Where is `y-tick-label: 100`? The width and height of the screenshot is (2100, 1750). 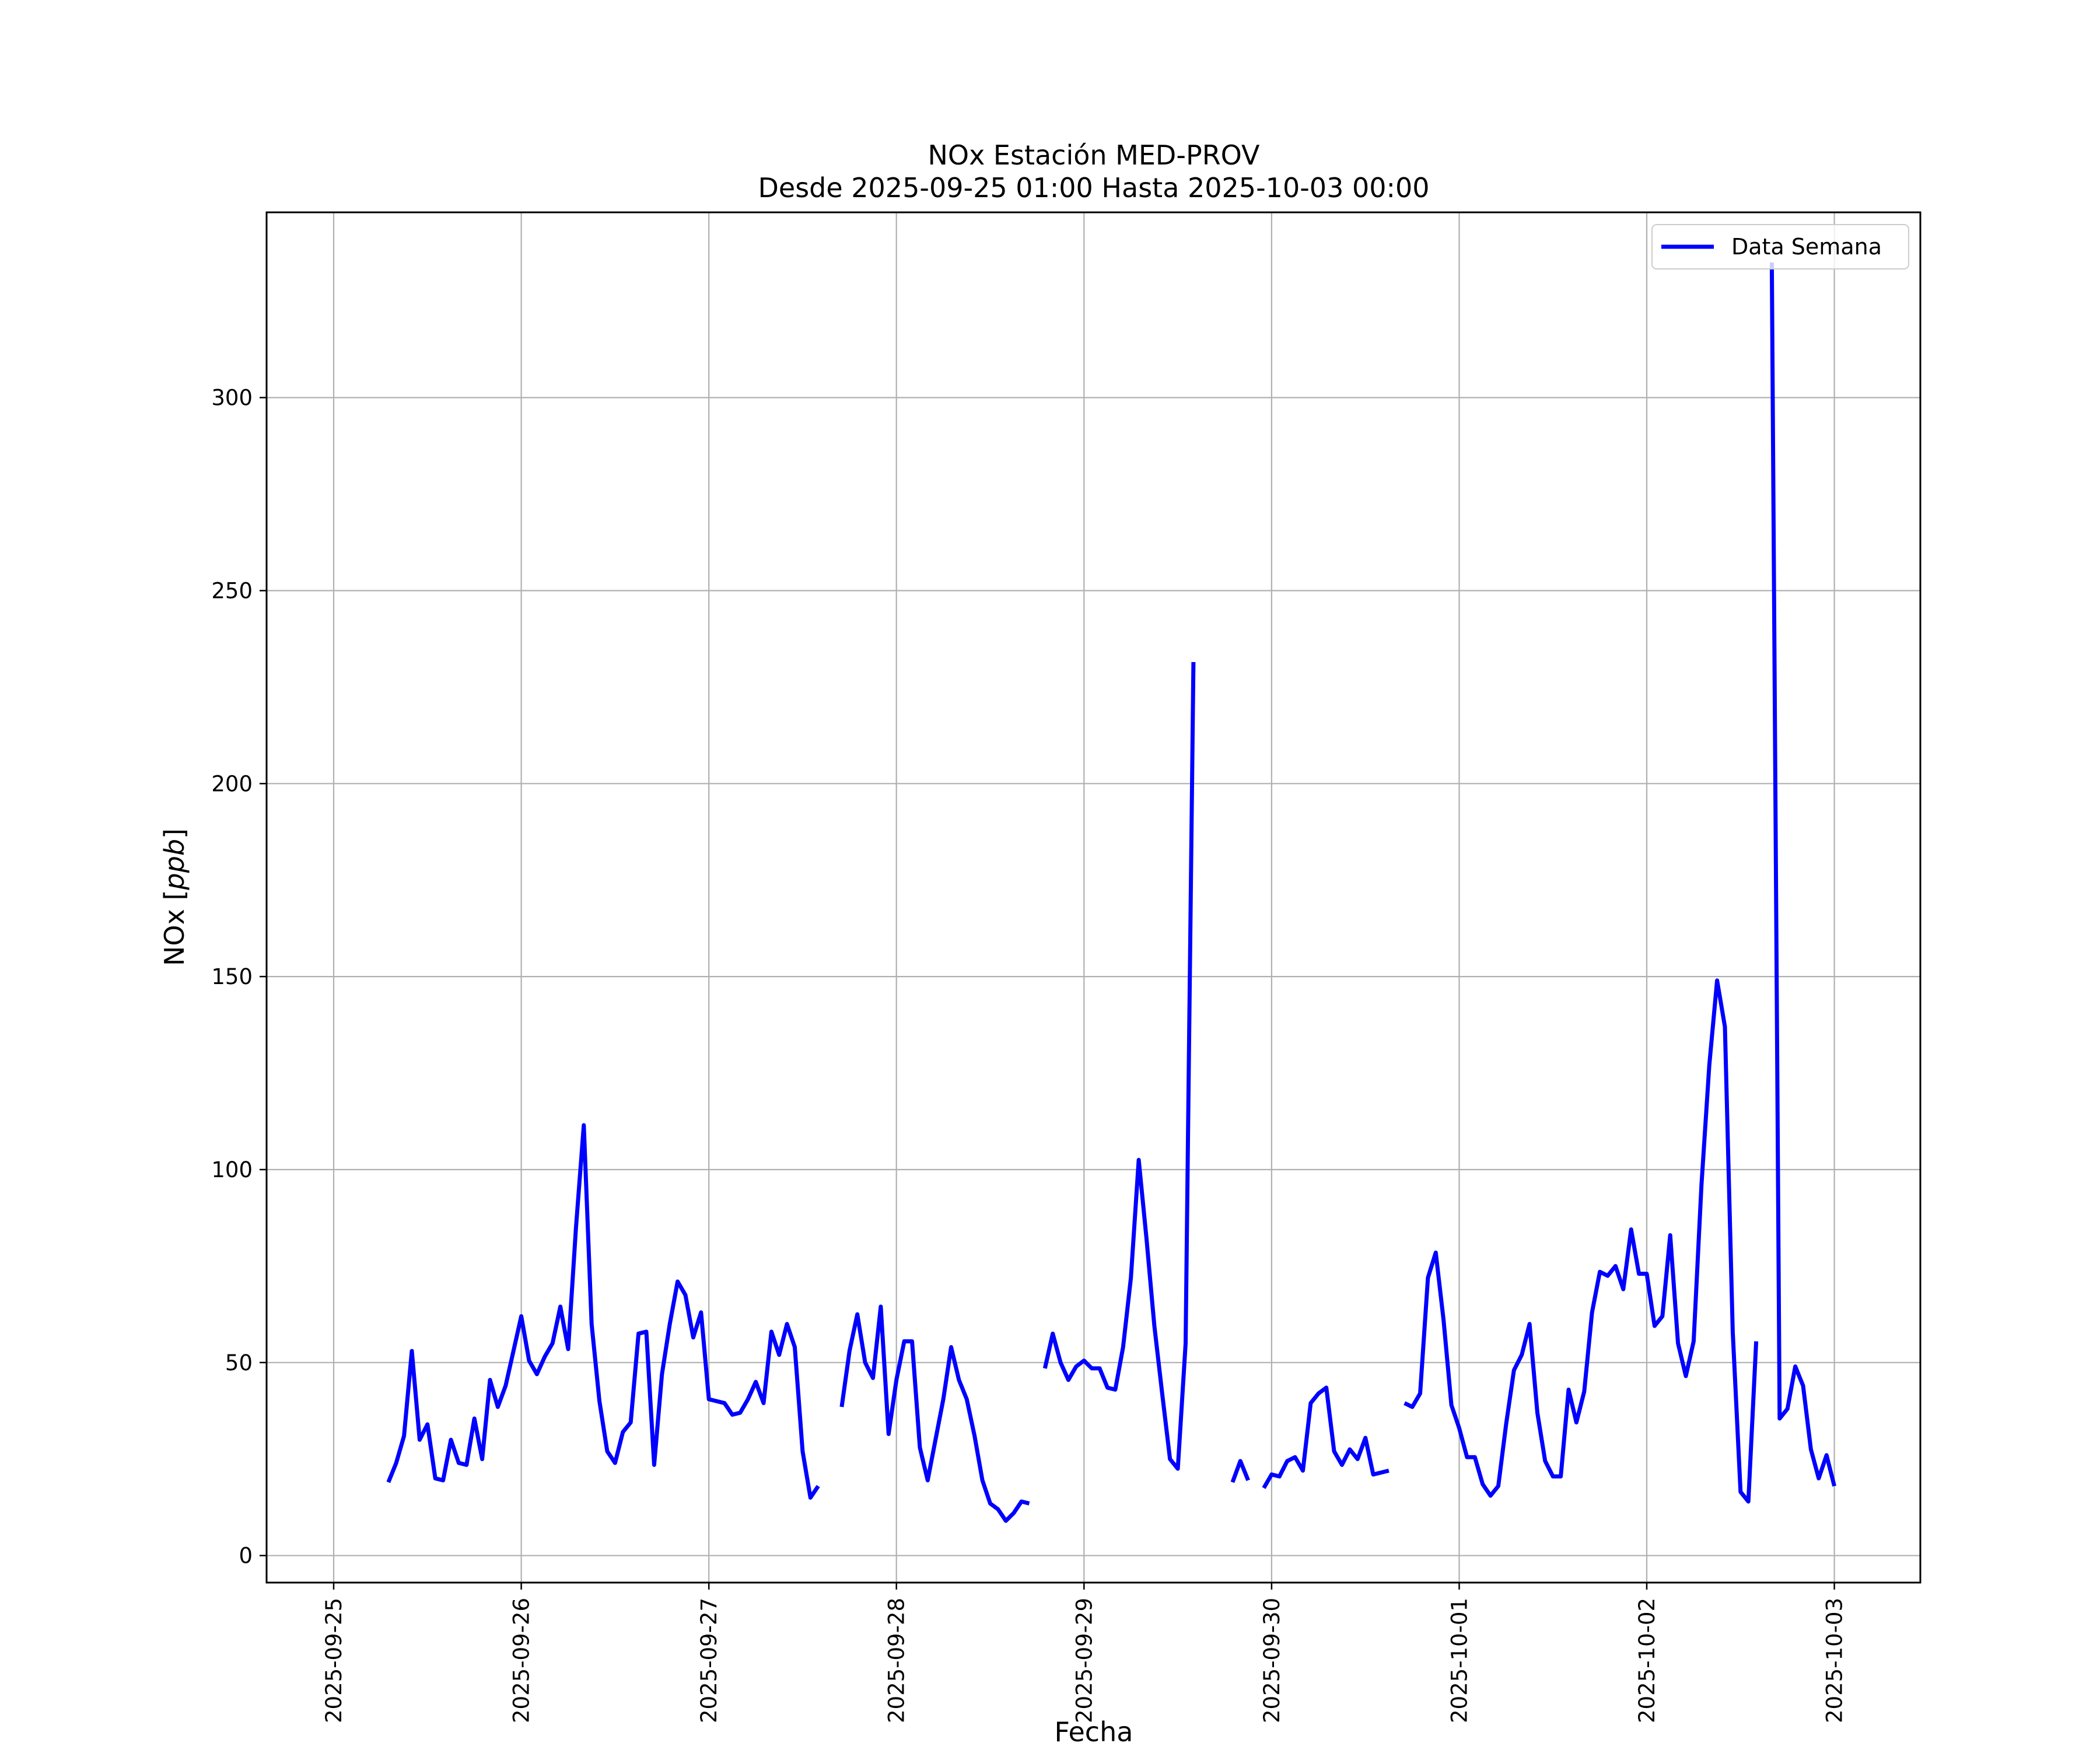 y-tick-label: 100 is located at coordinates (232, 1169).